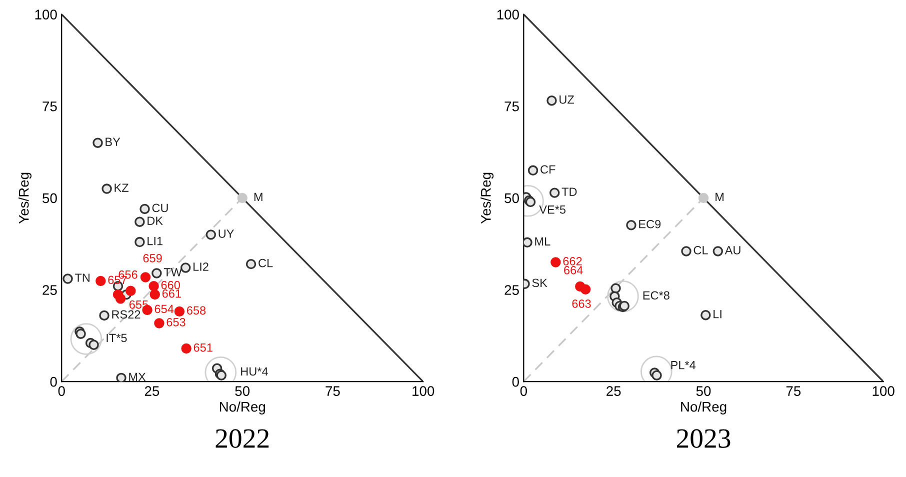  What do you see at coordinates (572, 261) in the screenshot?
I see `annotation: 662` at bounding box center [572, 261].